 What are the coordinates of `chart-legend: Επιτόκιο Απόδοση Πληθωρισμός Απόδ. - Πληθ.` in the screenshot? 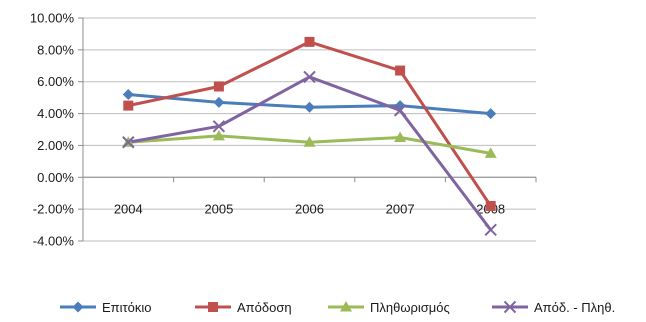 It's located at (353, 307).